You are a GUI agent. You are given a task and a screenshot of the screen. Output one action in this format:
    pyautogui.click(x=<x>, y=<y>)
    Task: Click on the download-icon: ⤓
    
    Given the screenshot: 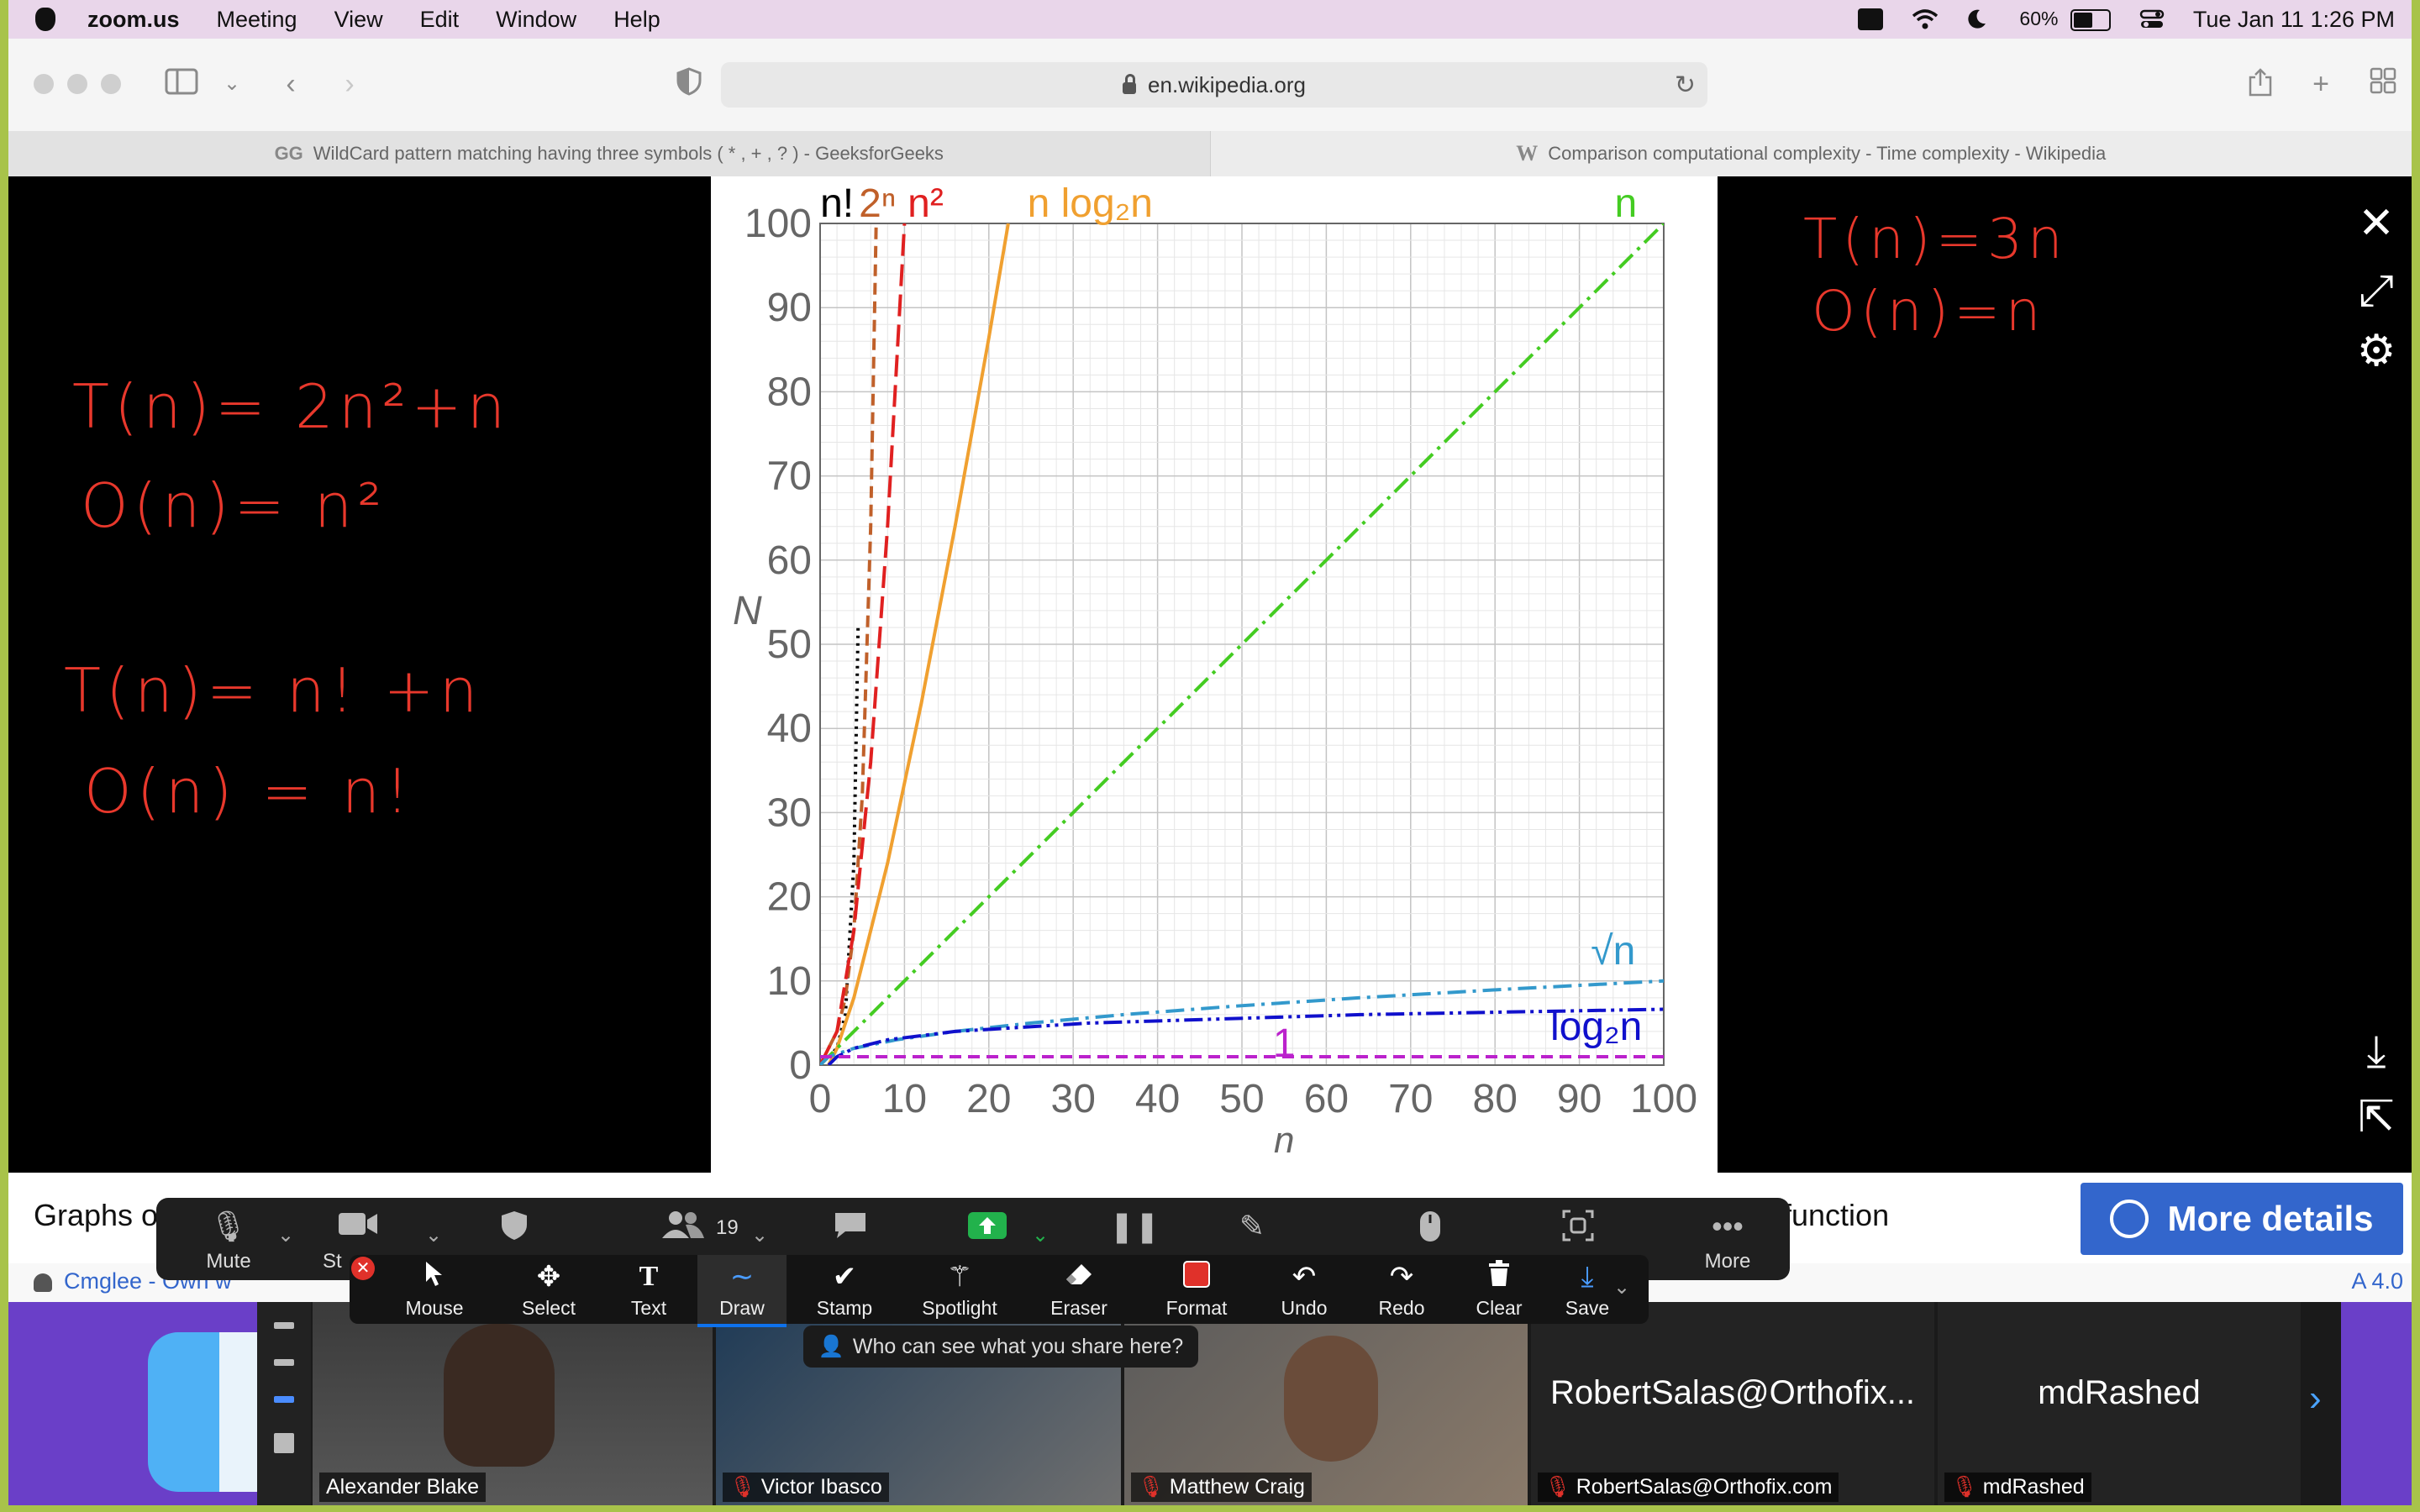 What is the action you would take?
    pyautogui.click(x=2376, y=1051)
    